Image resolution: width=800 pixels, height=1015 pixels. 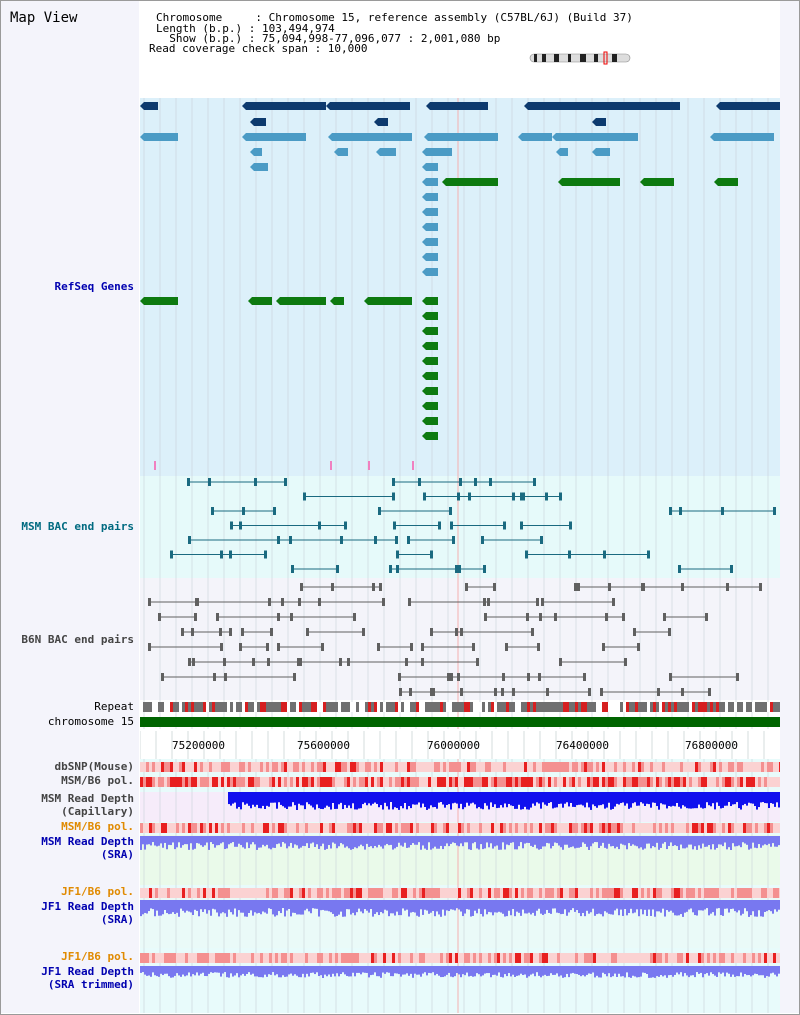 What do you see at coordinates (114, 706) in the screenshot?
I see `track-label-repeat: Repeat` at bounding box center [114, 706].